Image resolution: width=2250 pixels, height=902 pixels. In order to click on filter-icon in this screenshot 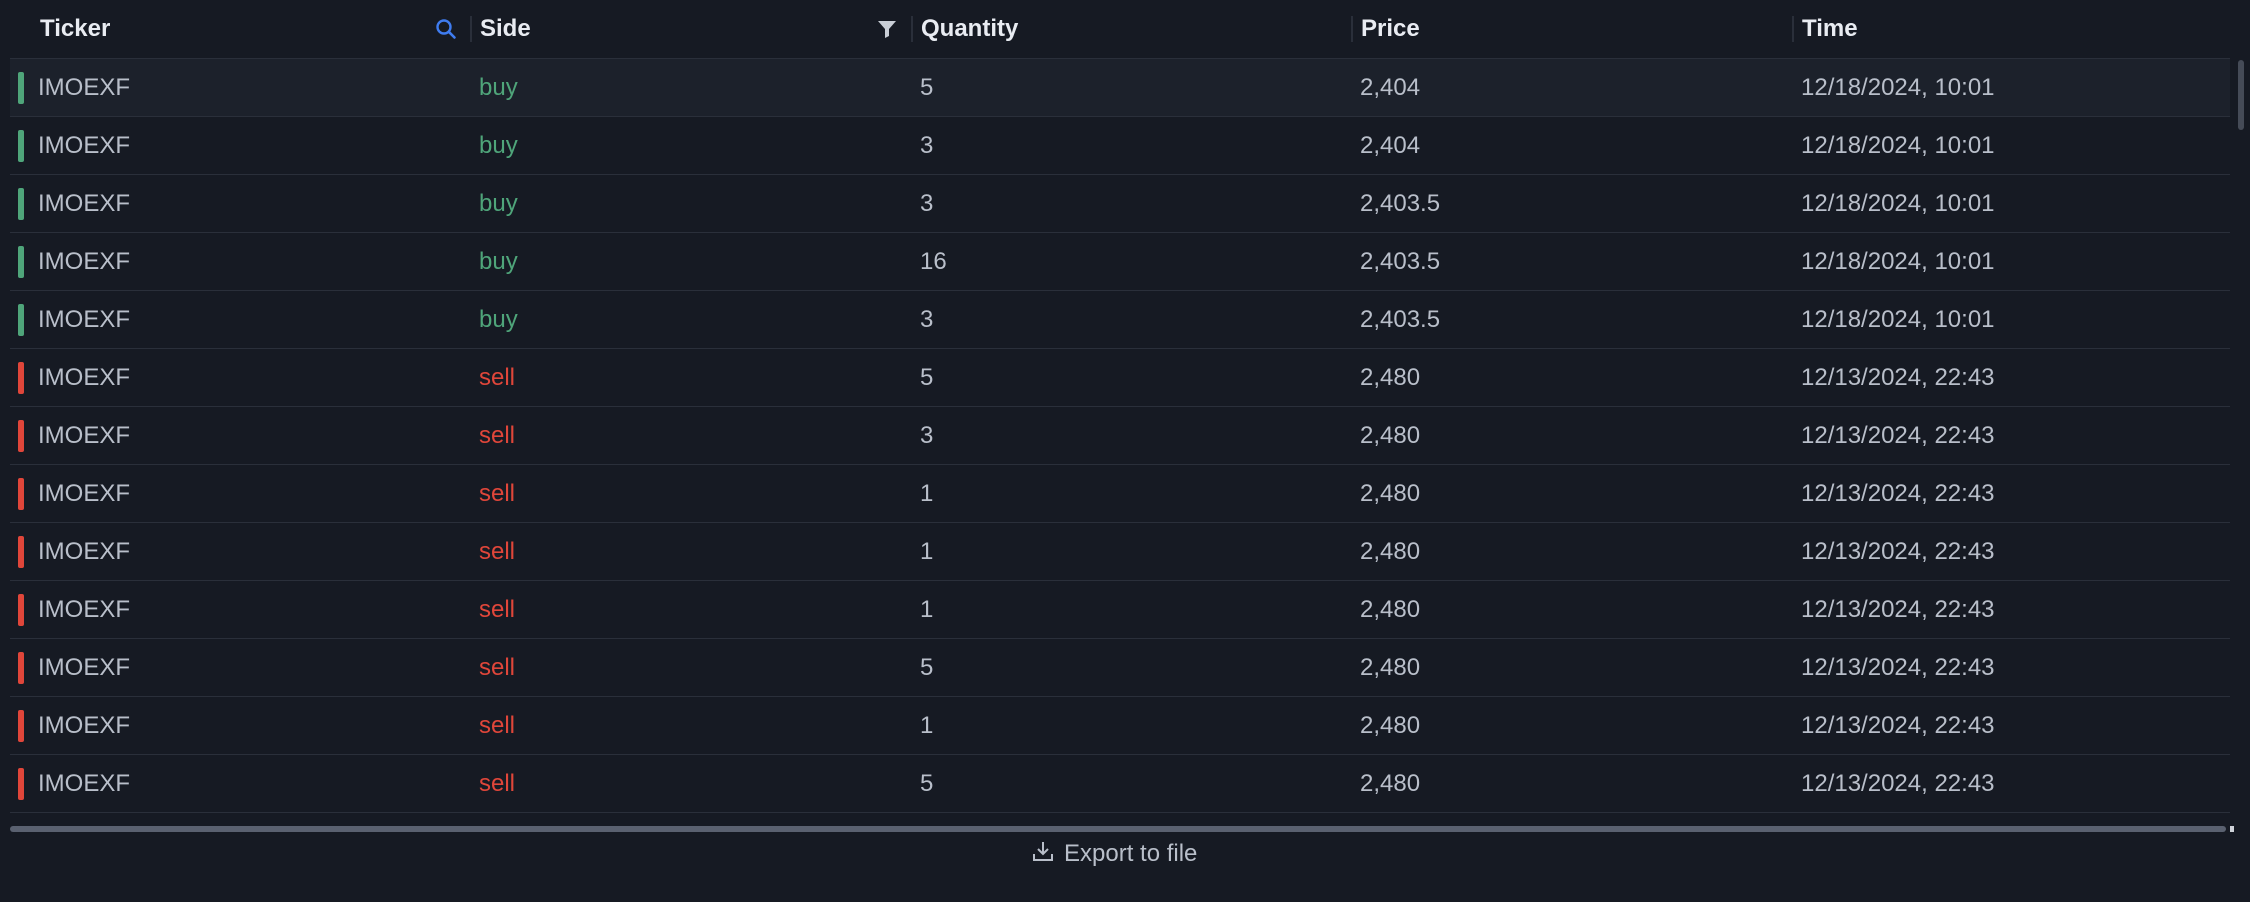, I will do `click(887, 29)`.